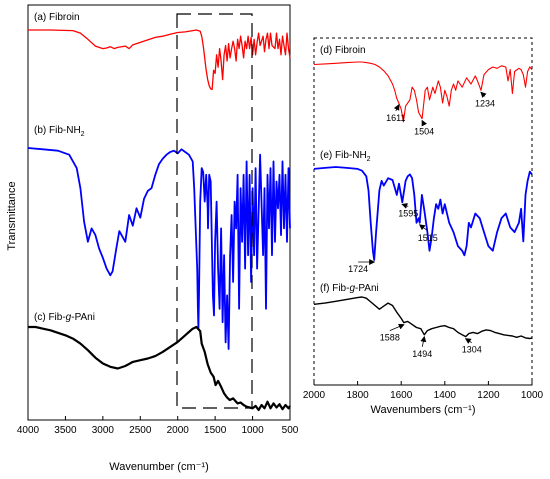 The image size is (550, 479). What do you see at coordinates (343, 50) in the screenshot?
I see `panel-label-d: (d) Fibroin` at bounding box center [343, 50].